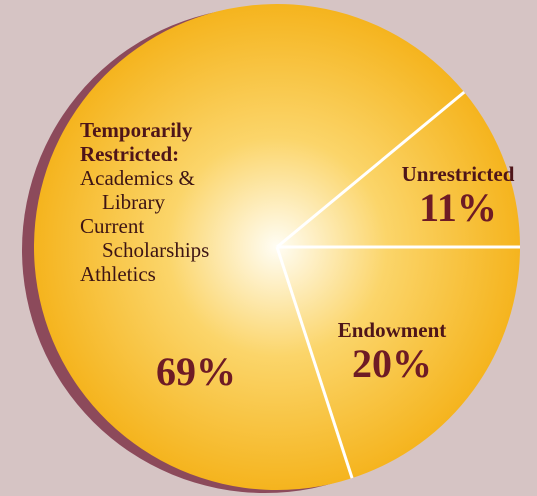 This screenshot has height=496, width=537. What do you see at coordinates (458, 174) in the screenshot?
I see `category-label: Unrestricted` at bounding box center [458, 174].